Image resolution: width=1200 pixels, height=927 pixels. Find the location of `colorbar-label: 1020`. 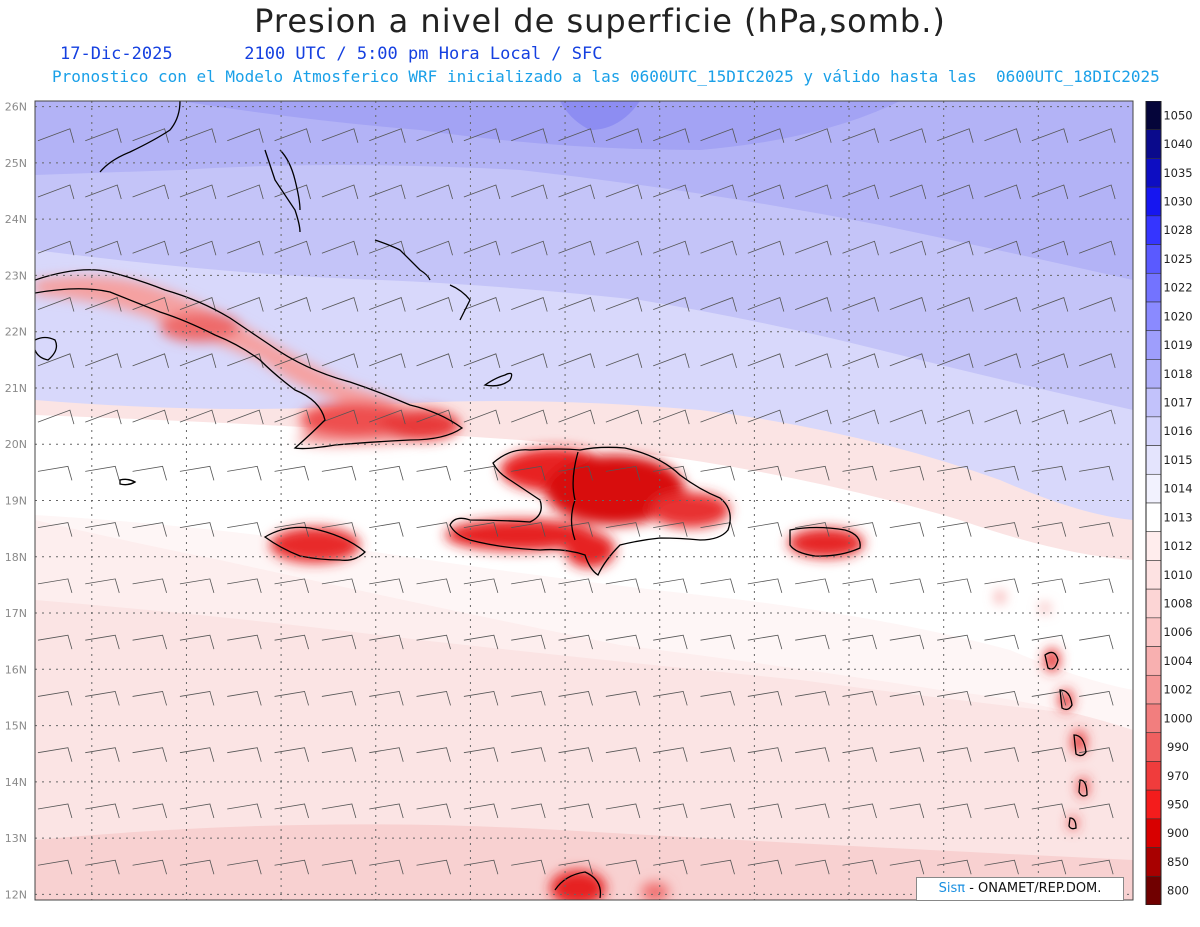

colorbar-label: 1020 is located at coordinates (1177, 316).